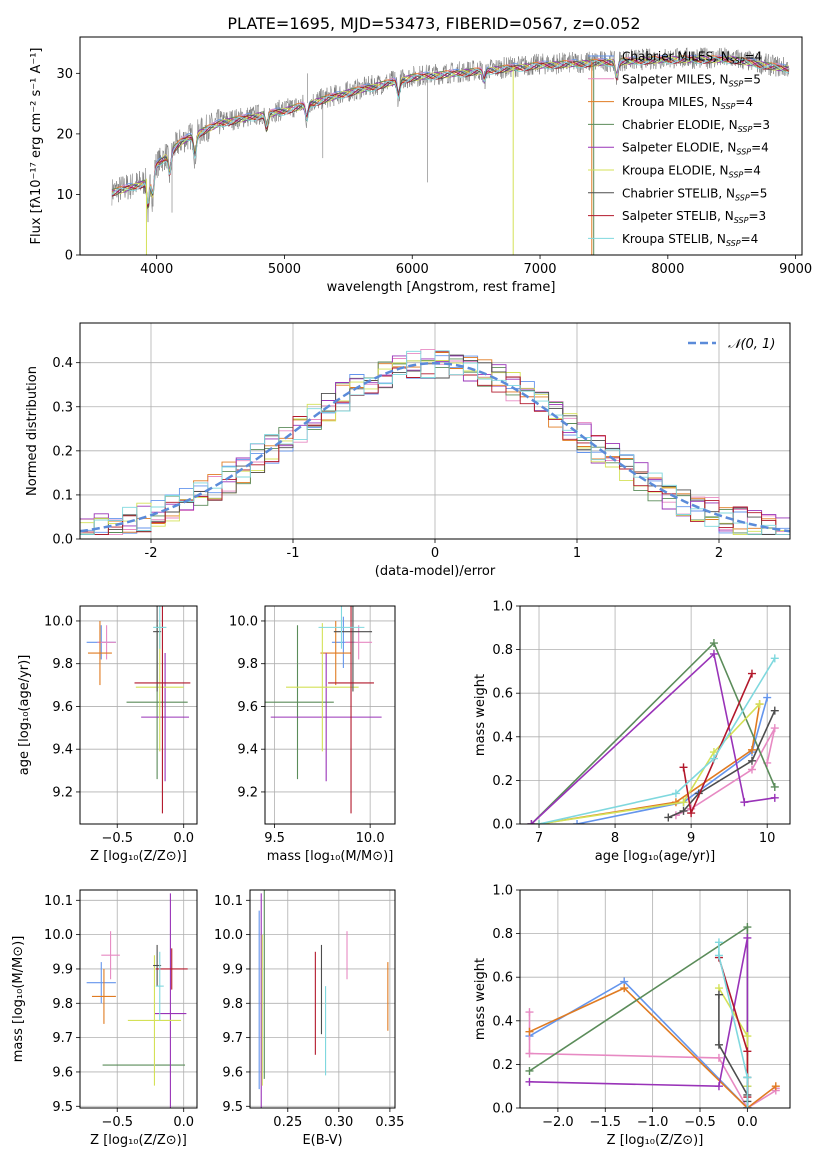 The image size is (819, 1170). Describe the element at coordinates (160, 627) in the screenshot. I see `age_vs_Z-point` at that location.